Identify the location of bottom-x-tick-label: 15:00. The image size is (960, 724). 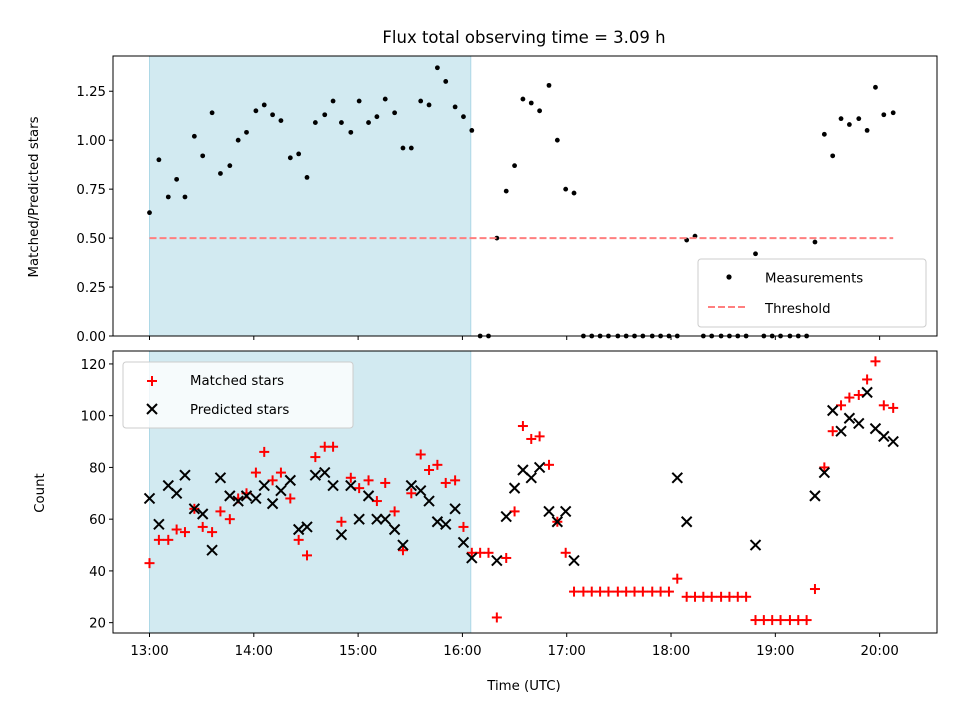
(358, 651).